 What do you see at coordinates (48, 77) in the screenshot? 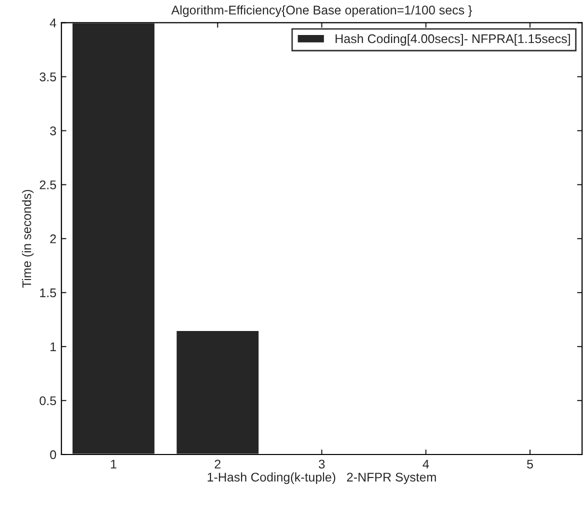
I see `y-tick-label: 3.5` at bounding box center [48, 77].